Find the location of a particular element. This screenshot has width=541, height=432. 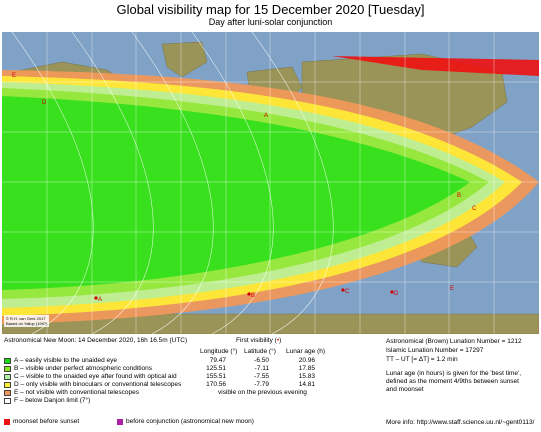

first-visibility-label-end: ) is located at coordinates (280, 340).